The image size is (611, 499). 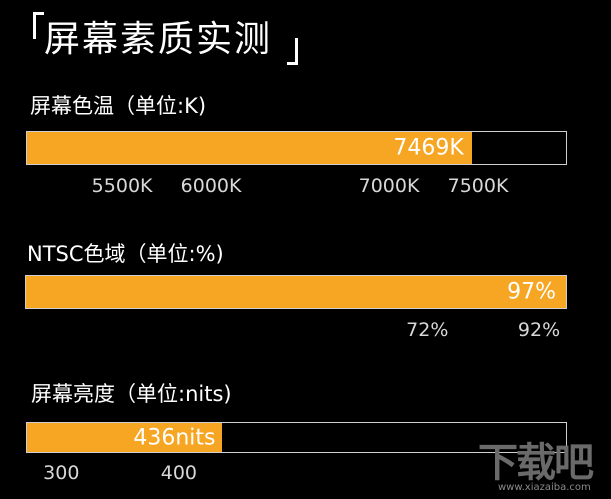 What do you see at coordinates (296, 437) in the screenshot?
I see `bar-frame-brightness: 436nits` at bounding box center [296, 437].